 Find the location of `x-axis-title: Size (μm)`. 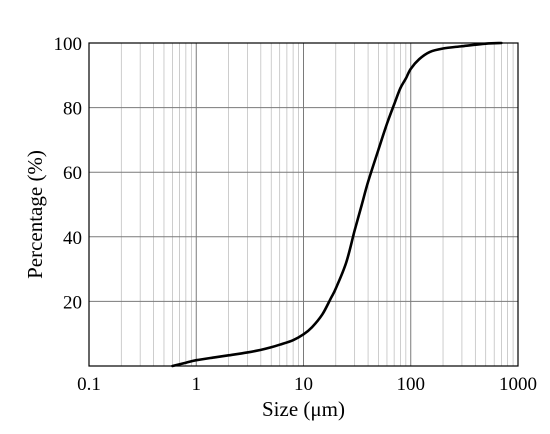

x-axis-title: Size (μm) is located at coordinates (303, 409).